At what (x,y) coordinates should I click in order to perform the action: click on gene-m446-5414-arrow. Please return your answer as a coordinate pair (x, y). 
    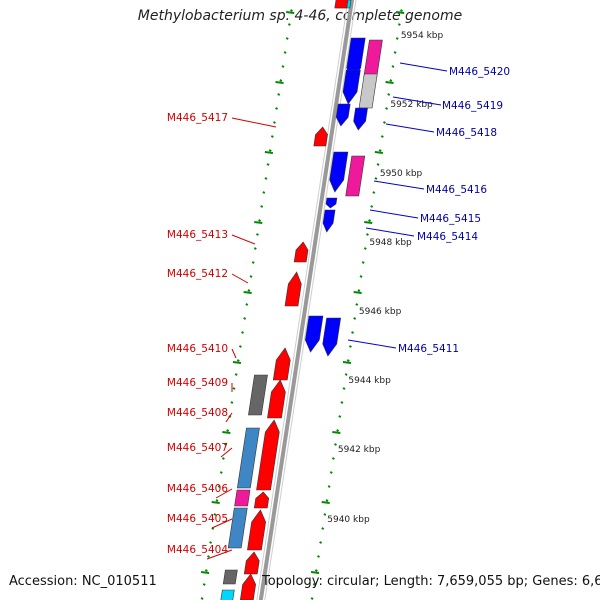
    Looking at the image, I should click on (329, 221).